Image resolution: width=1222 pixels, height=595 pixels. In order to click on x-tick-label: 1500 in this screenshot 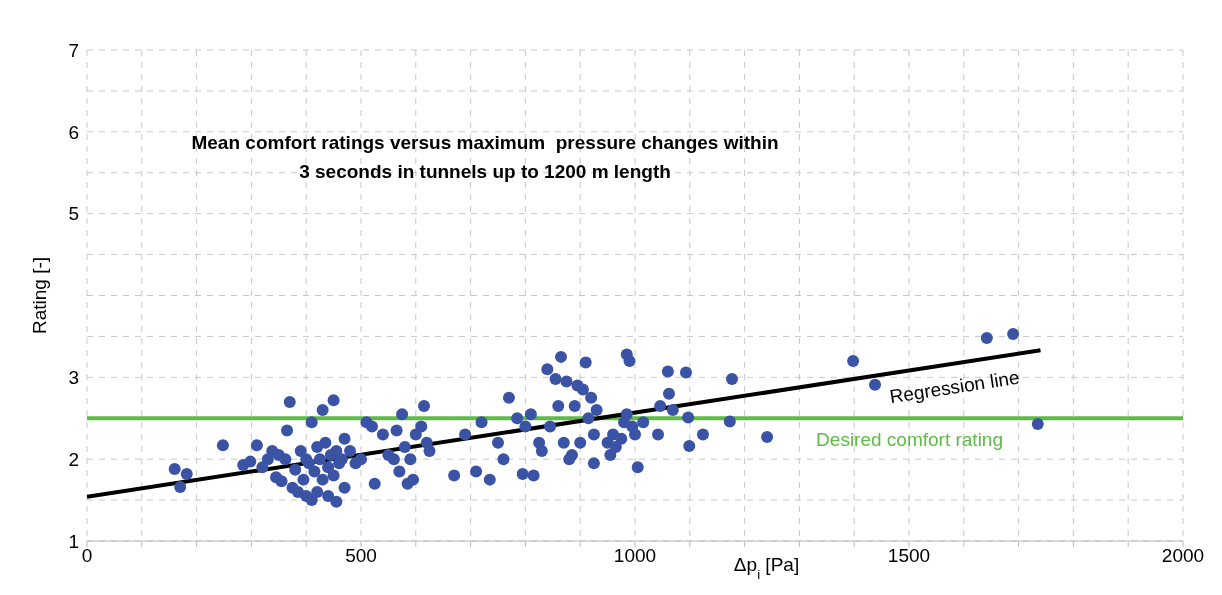, I will do `click(909, 556)`.